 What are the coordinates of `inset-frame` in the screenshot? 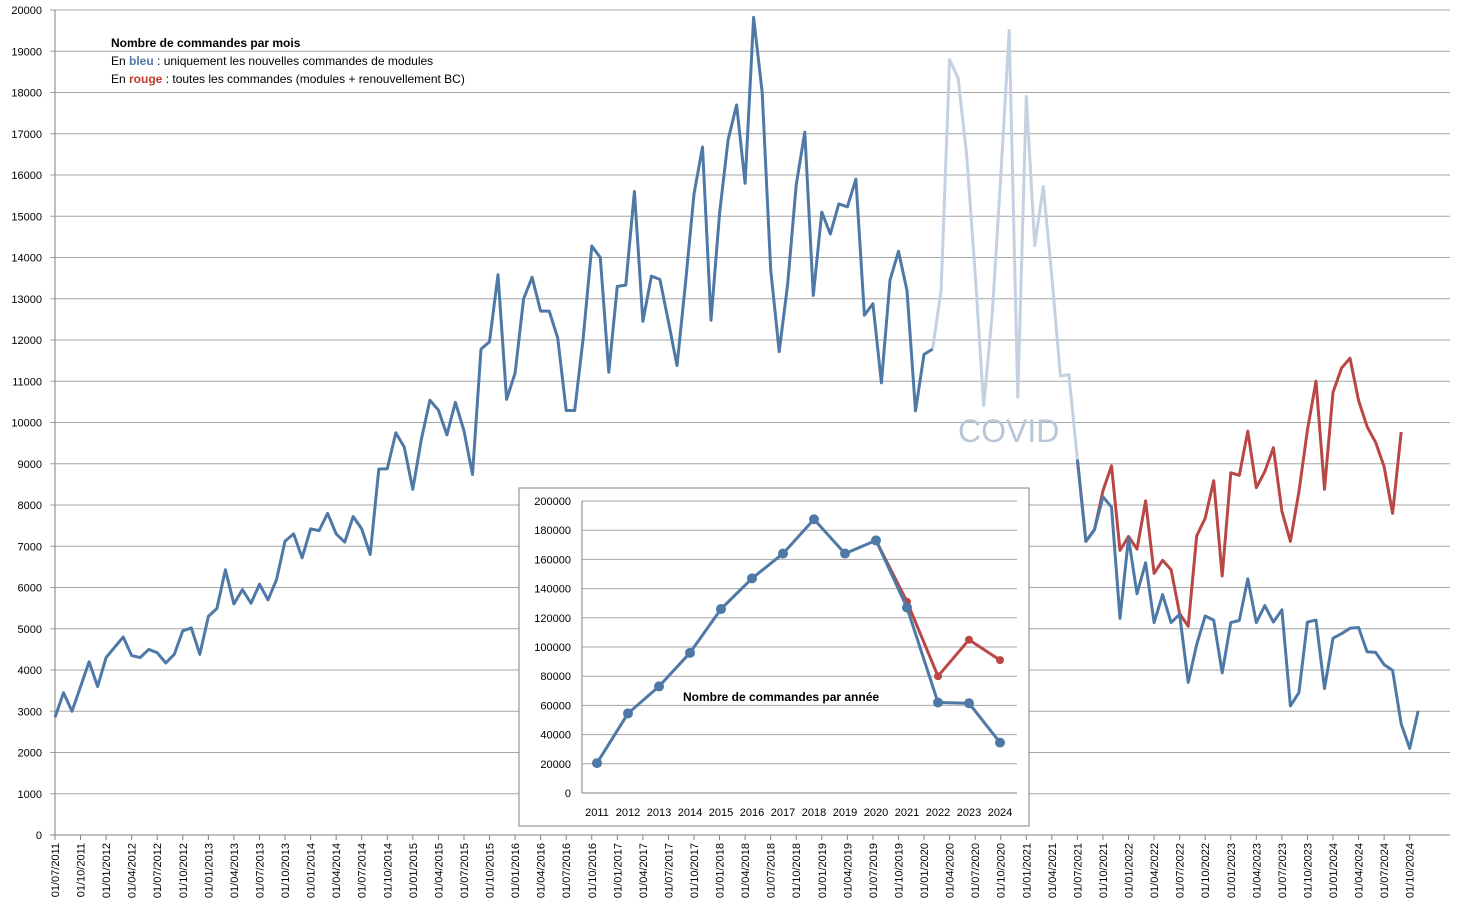 It's located at (774, 657).